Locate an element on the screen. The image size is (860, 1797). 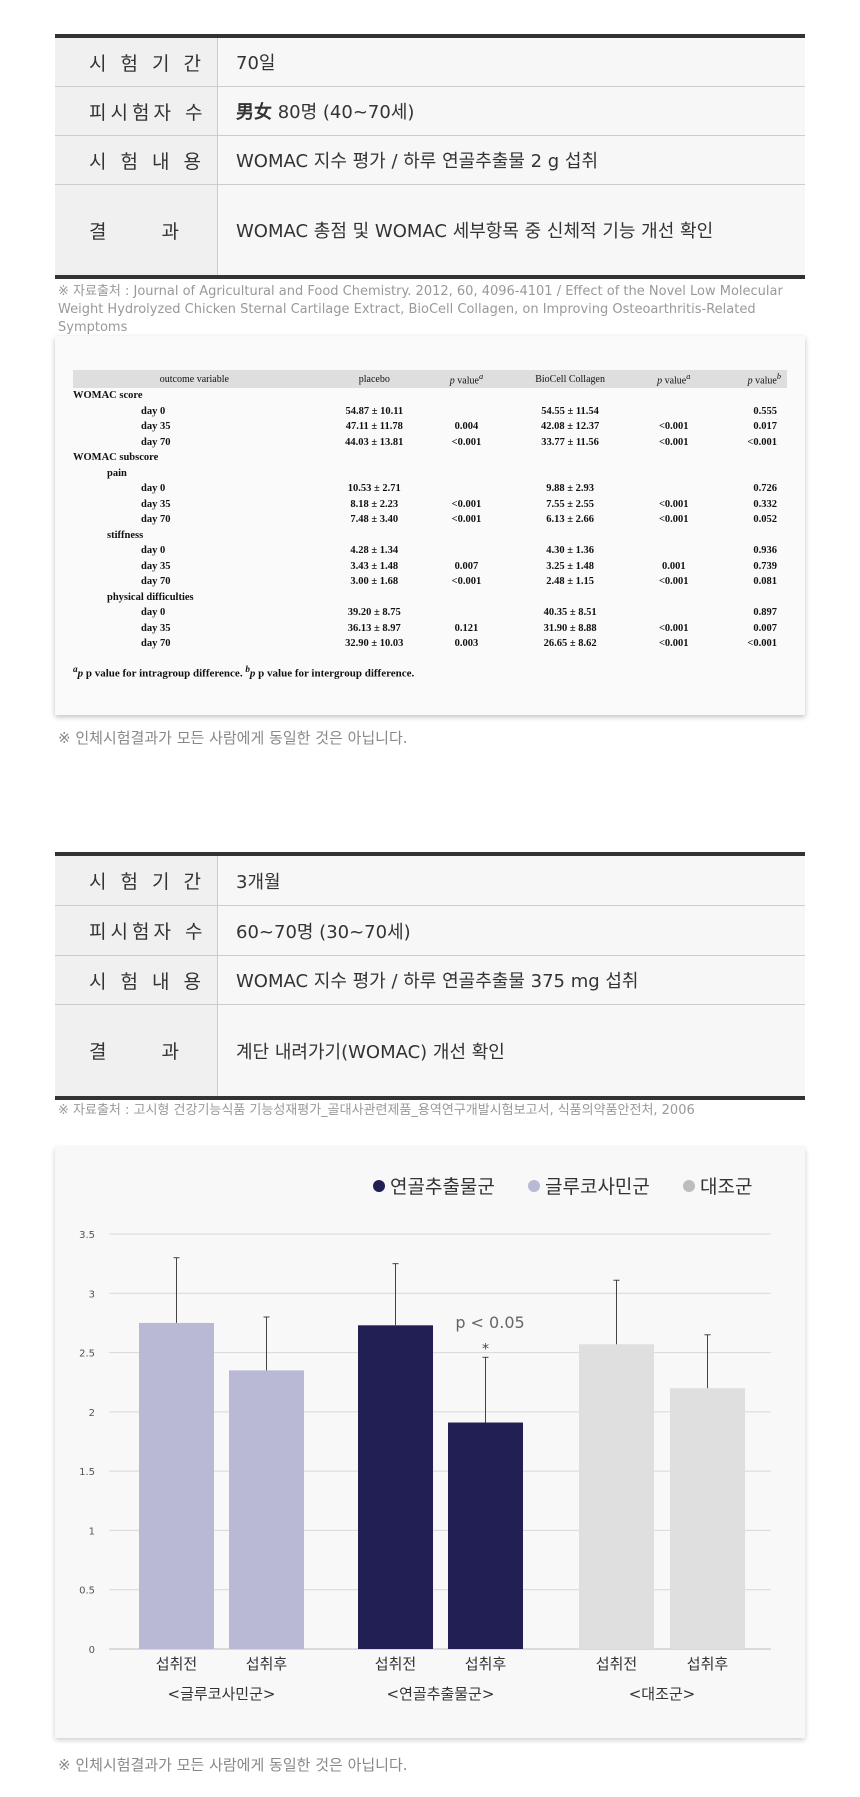
row-label: WOMAC subscore is located at coordinates (116, 458).